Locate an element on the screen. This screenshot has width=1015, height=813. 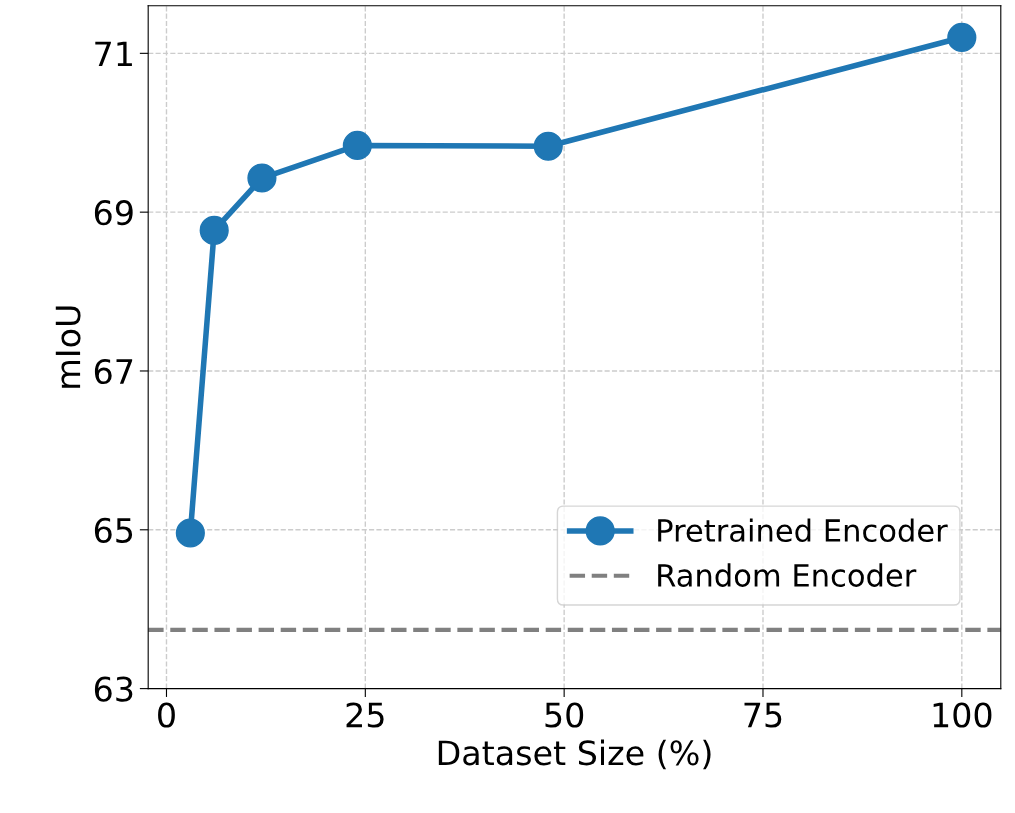
legend-label: Random Encoder is located at coordinates (787, 575).